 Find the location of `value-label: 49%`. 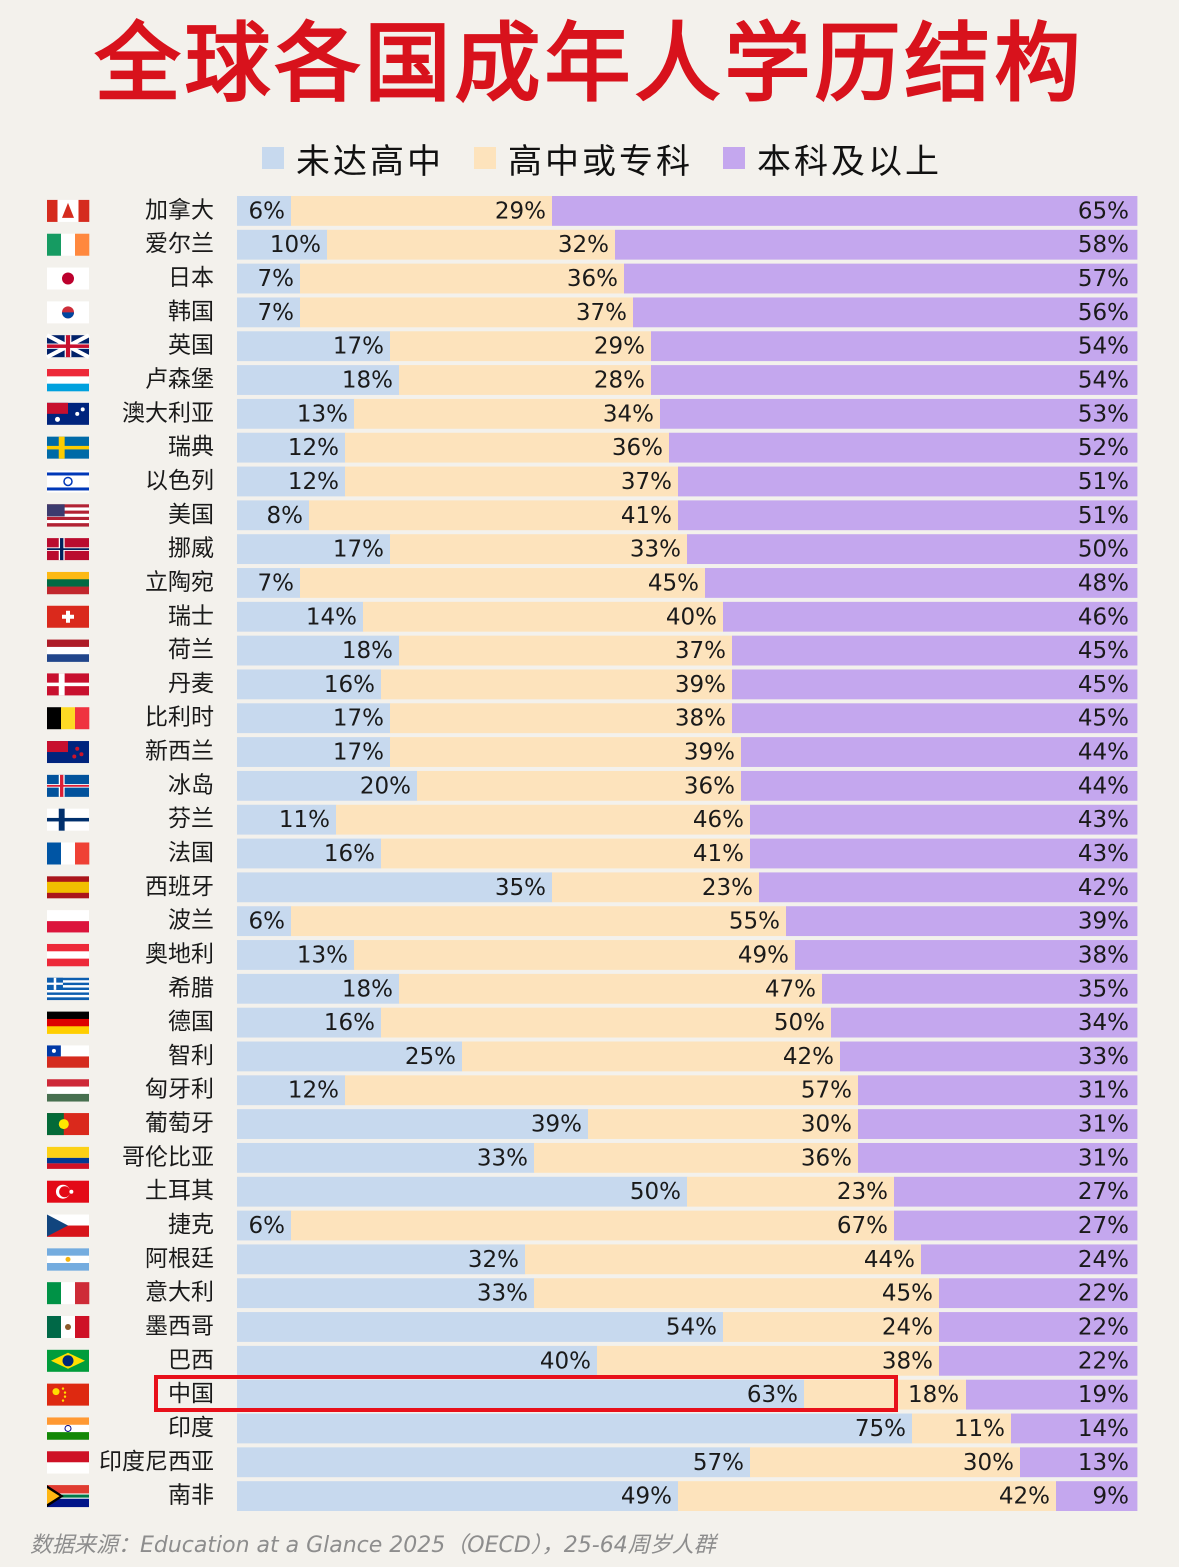

value-label: 49% is located at coordinates (646, 1497).